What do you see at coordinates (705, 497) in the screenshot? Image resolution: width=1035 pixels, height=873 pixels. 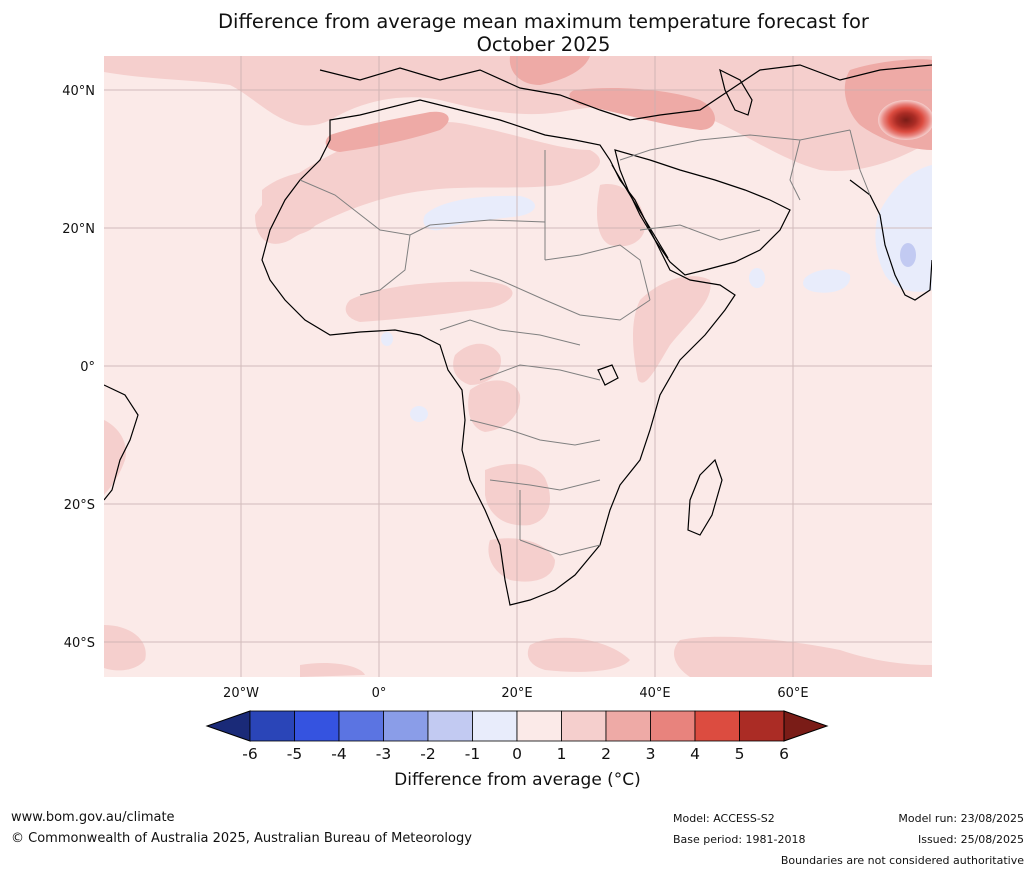 I see `madagascar-coastline` at bounding box center [705, 497].